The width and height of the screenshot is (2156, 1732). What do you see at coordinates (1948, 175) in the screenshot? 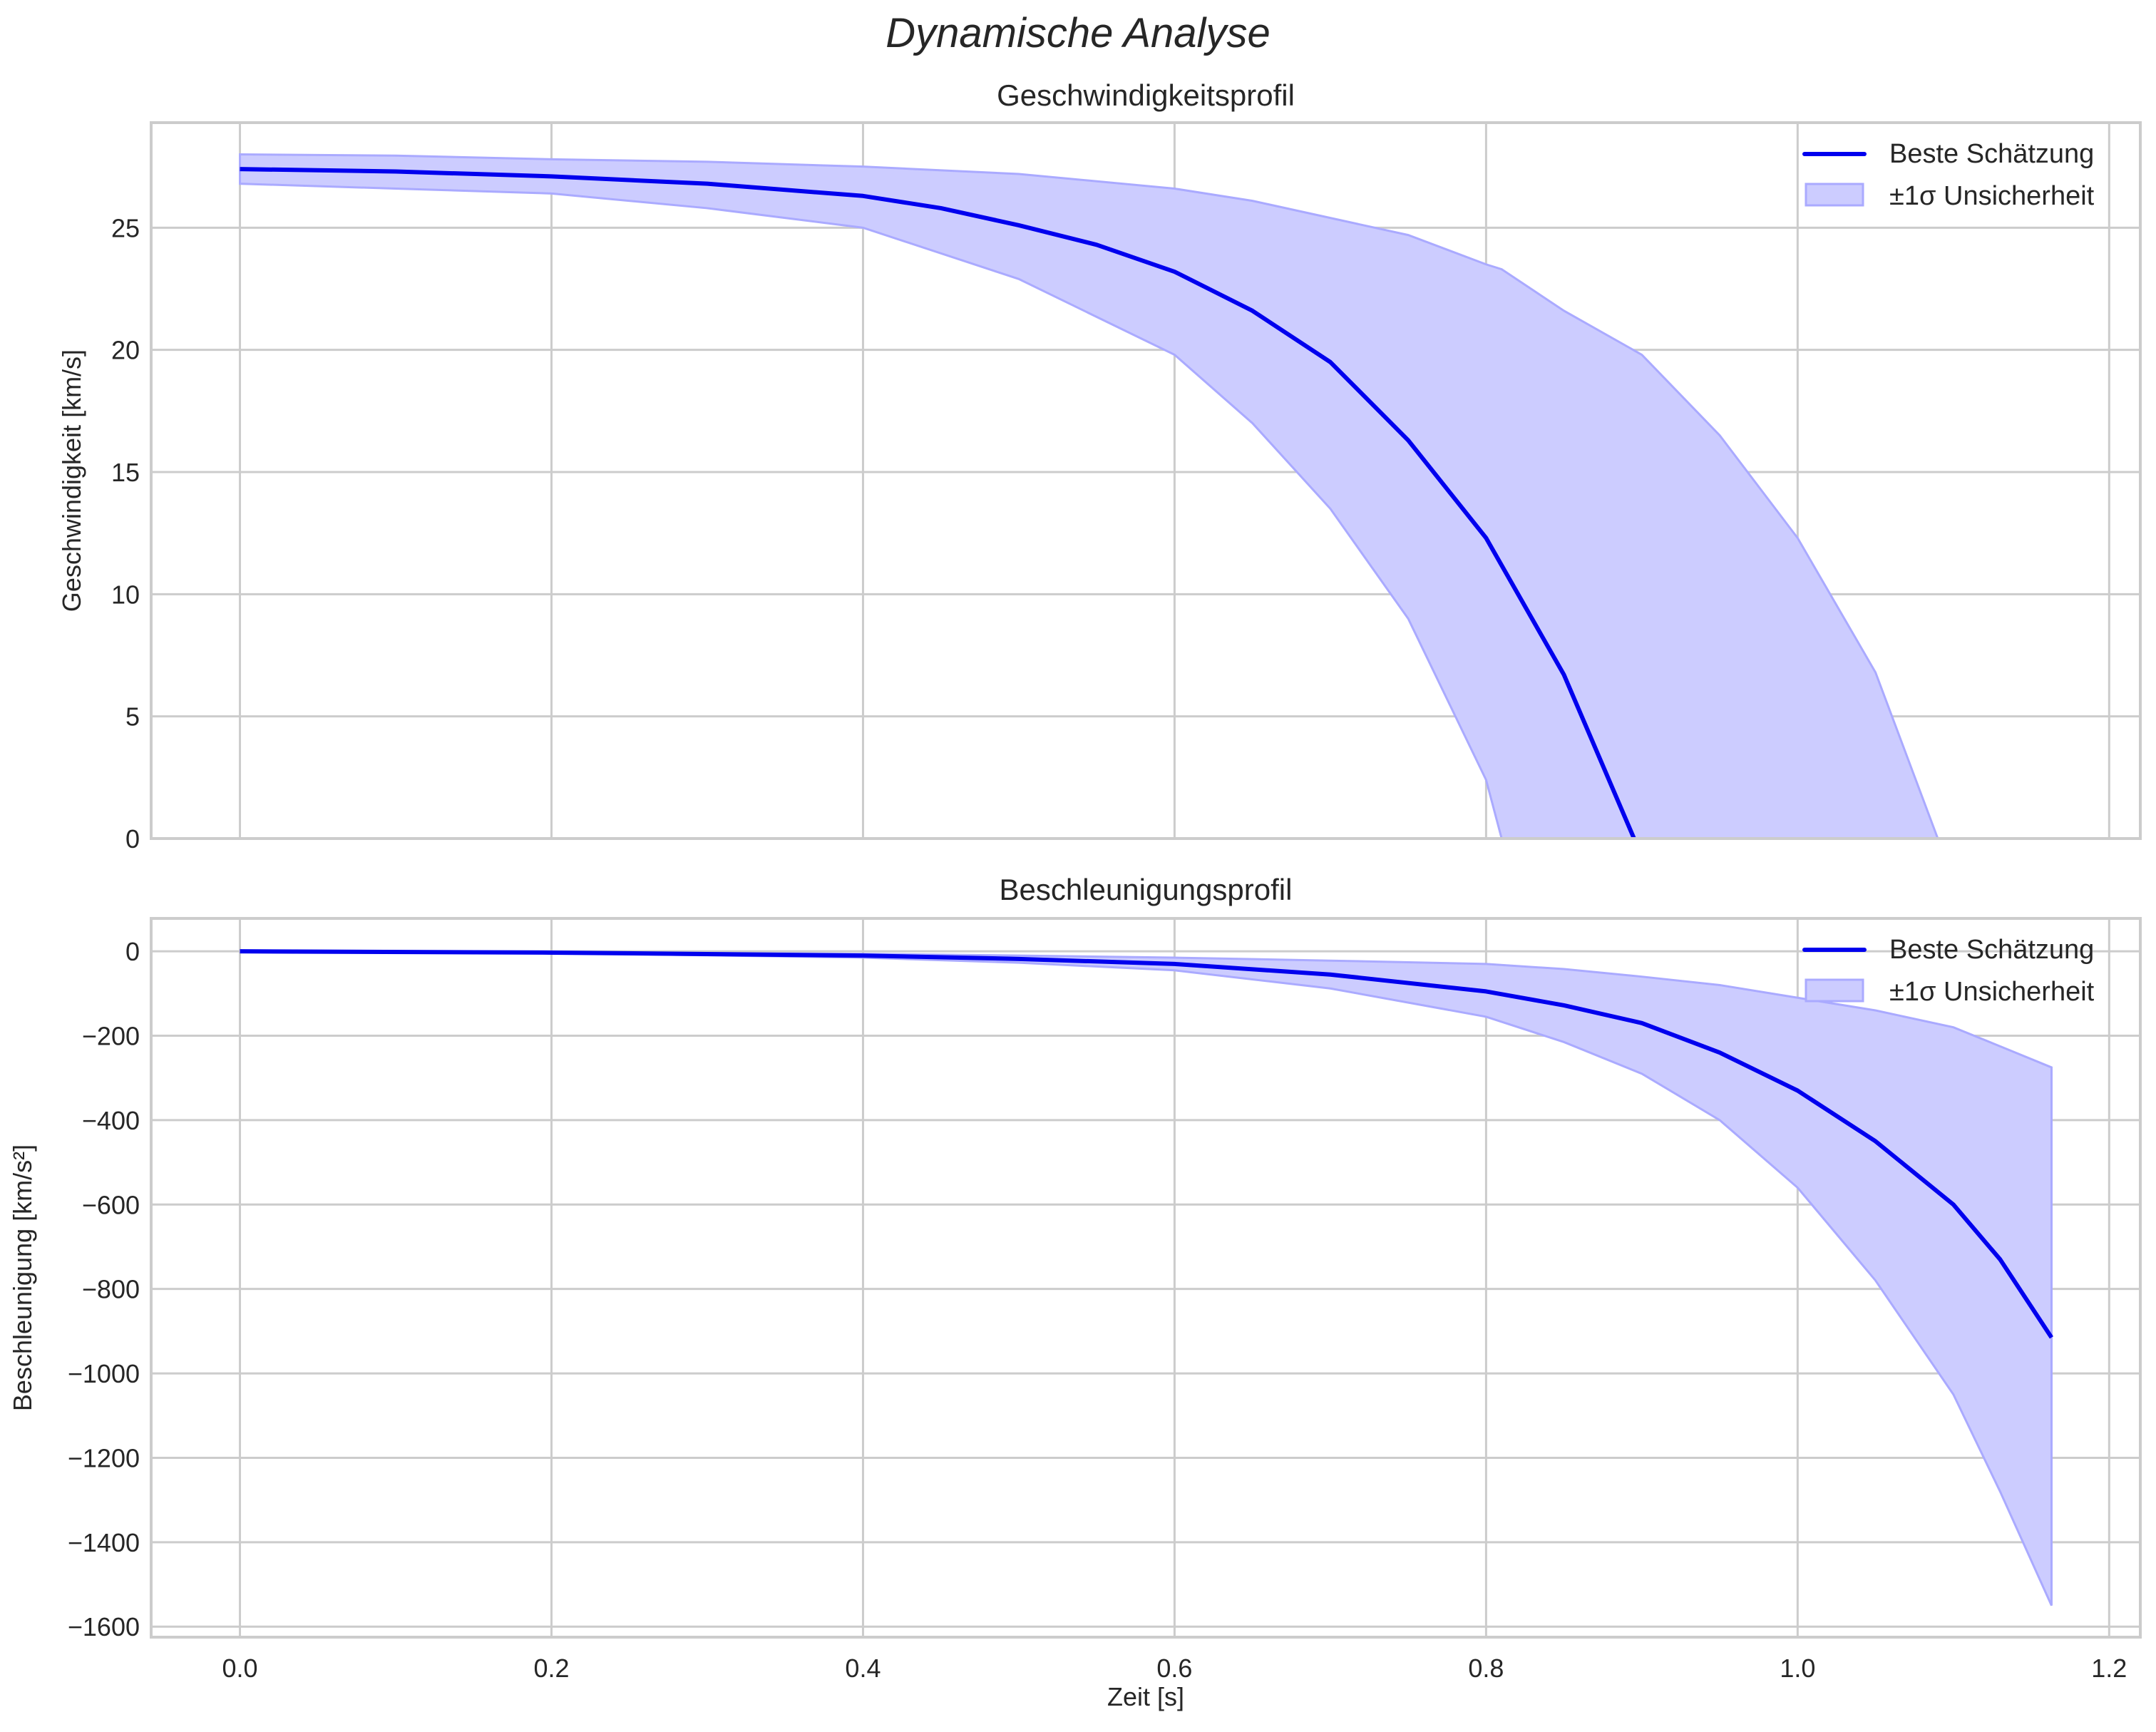
I see `velocity-legend: Beste Schätzung ±1σ Unsicherheit` at bounding box center [1948, 175].